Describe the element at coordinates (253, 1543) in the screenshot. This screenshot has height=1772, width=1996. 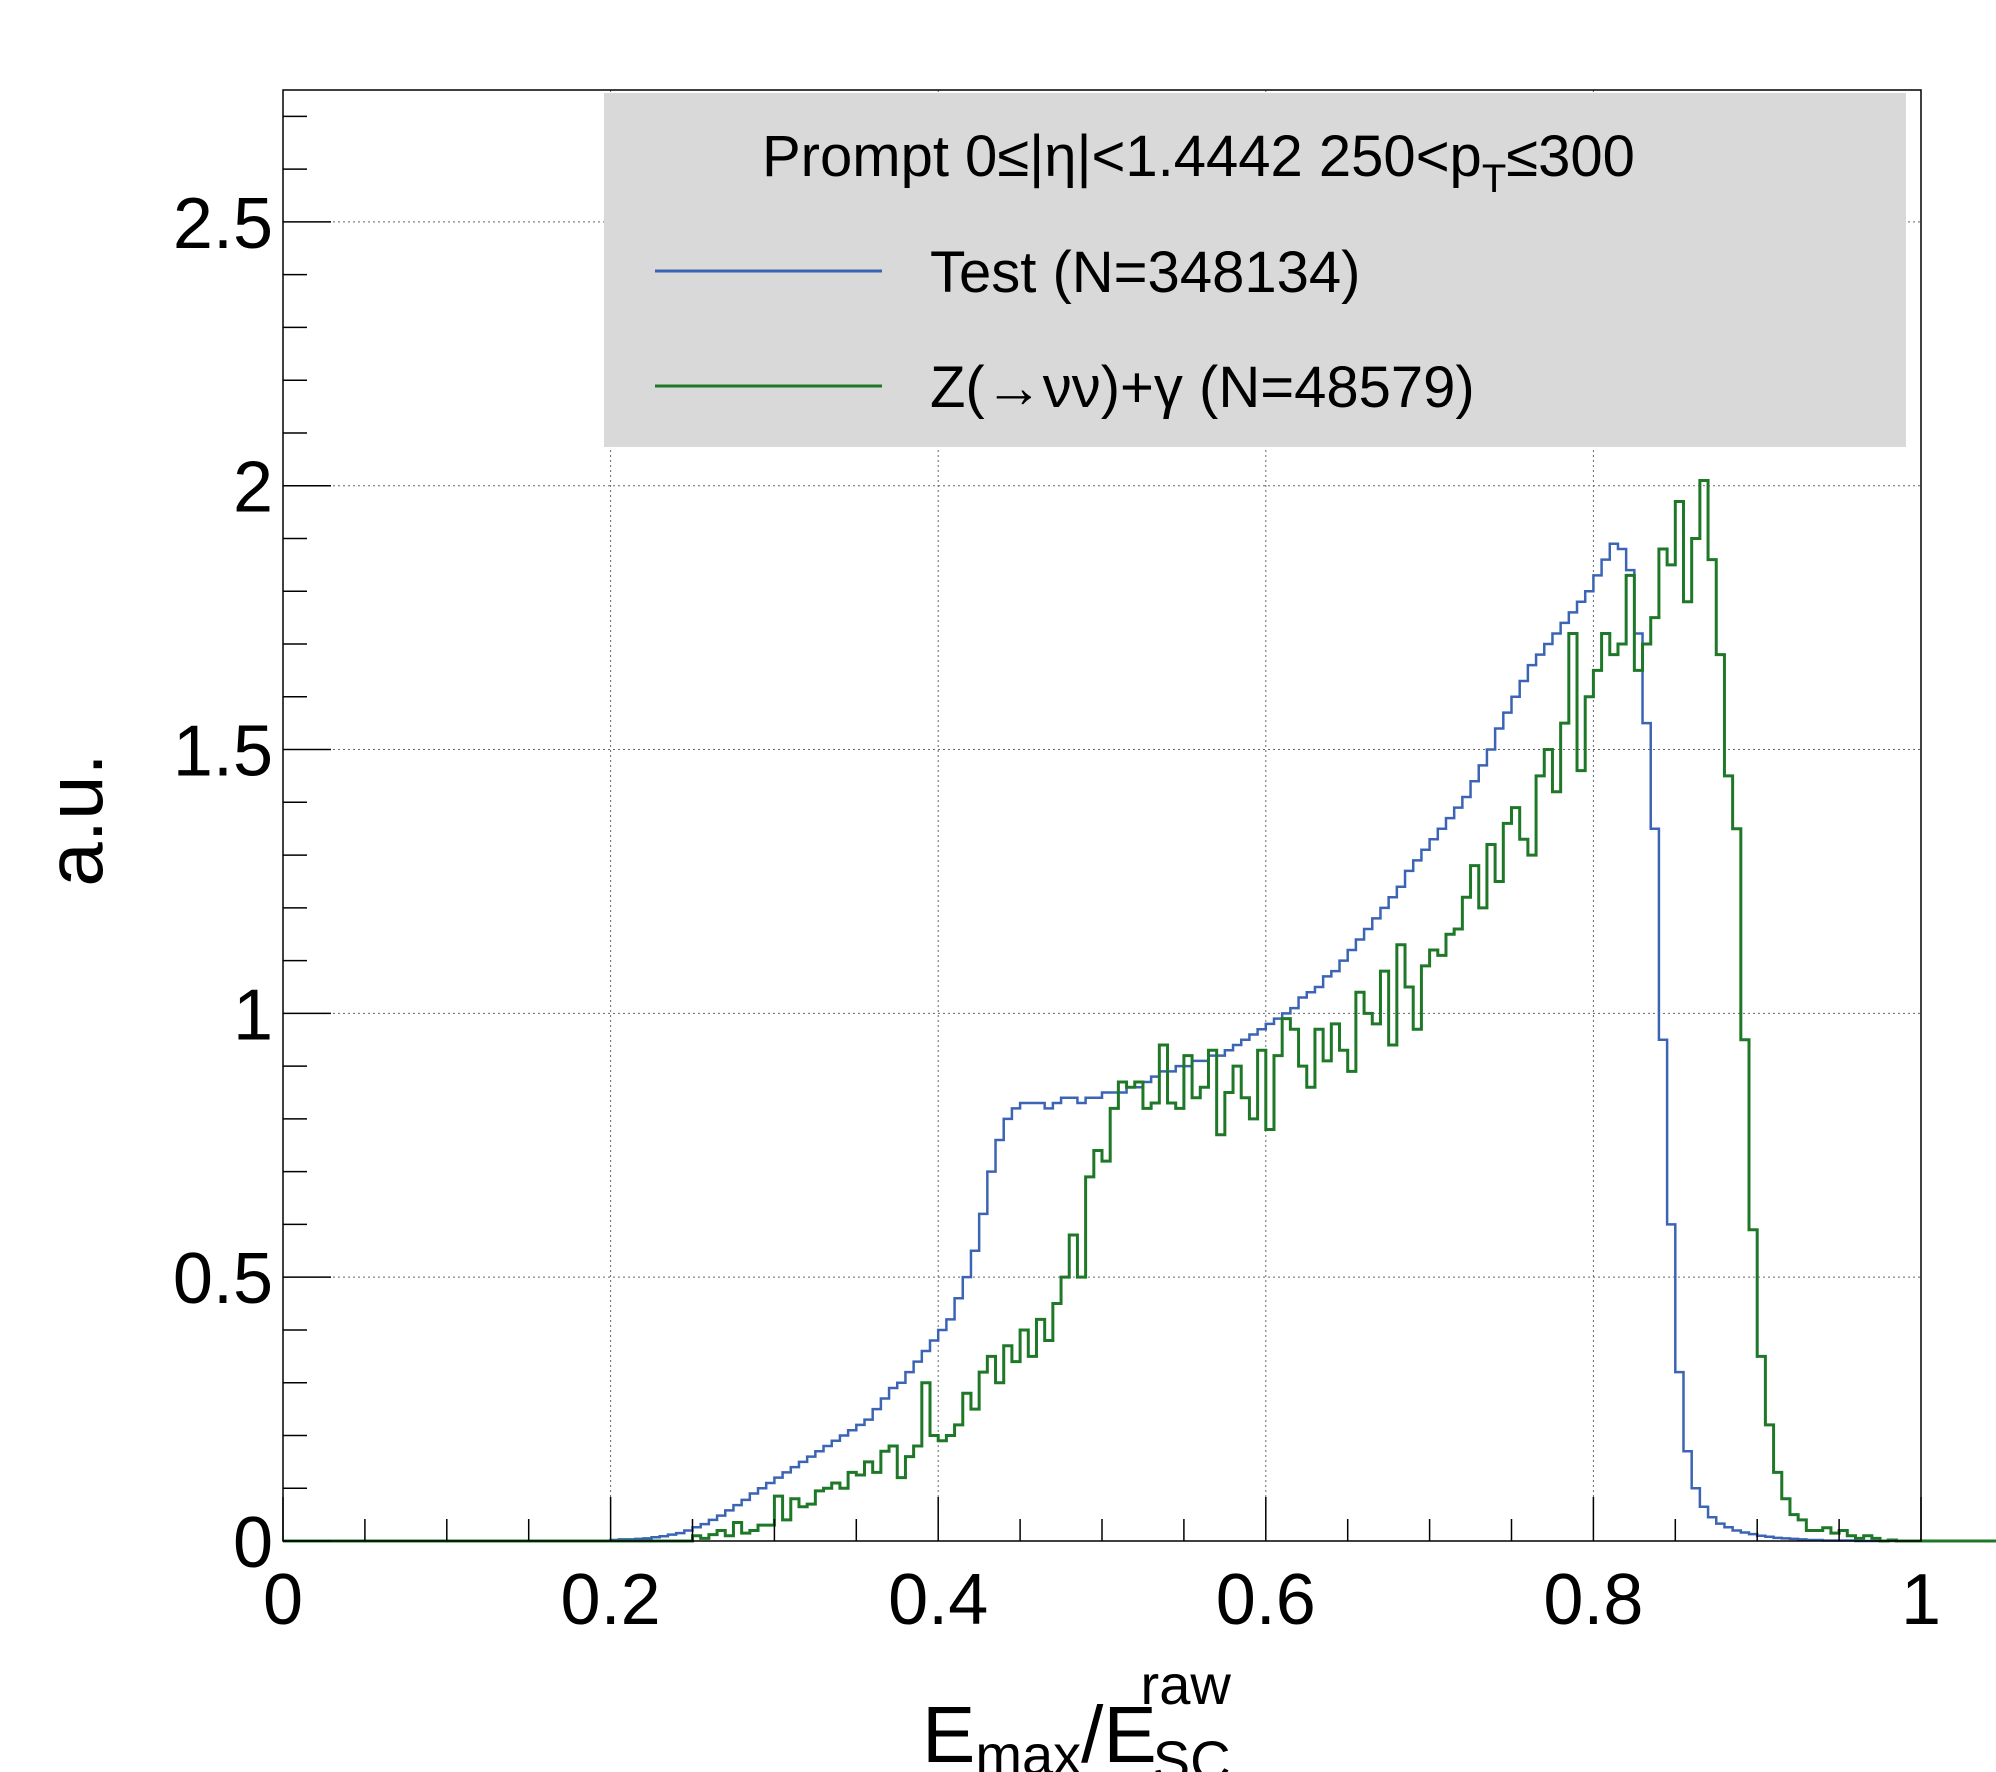
I see `y-tick-label-0: 0` at that location.